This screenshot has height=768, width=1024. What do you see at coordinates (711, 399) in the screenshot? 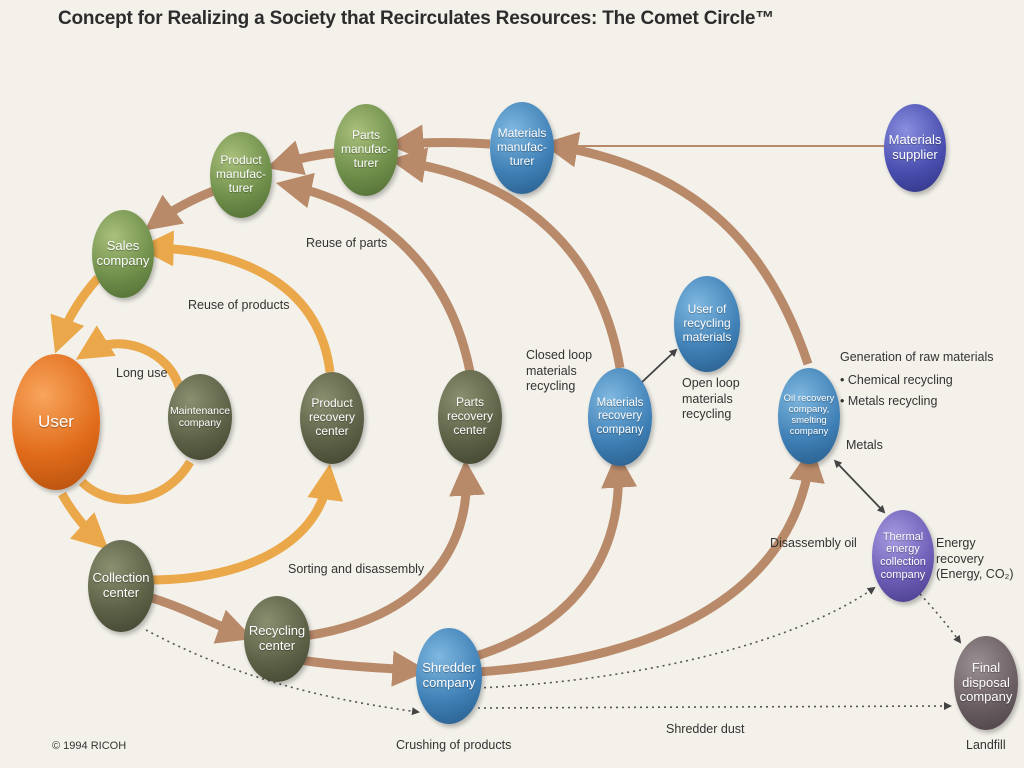
I see `open-loop-label: Open loop materials recycling` at bounding box center [711, 399].